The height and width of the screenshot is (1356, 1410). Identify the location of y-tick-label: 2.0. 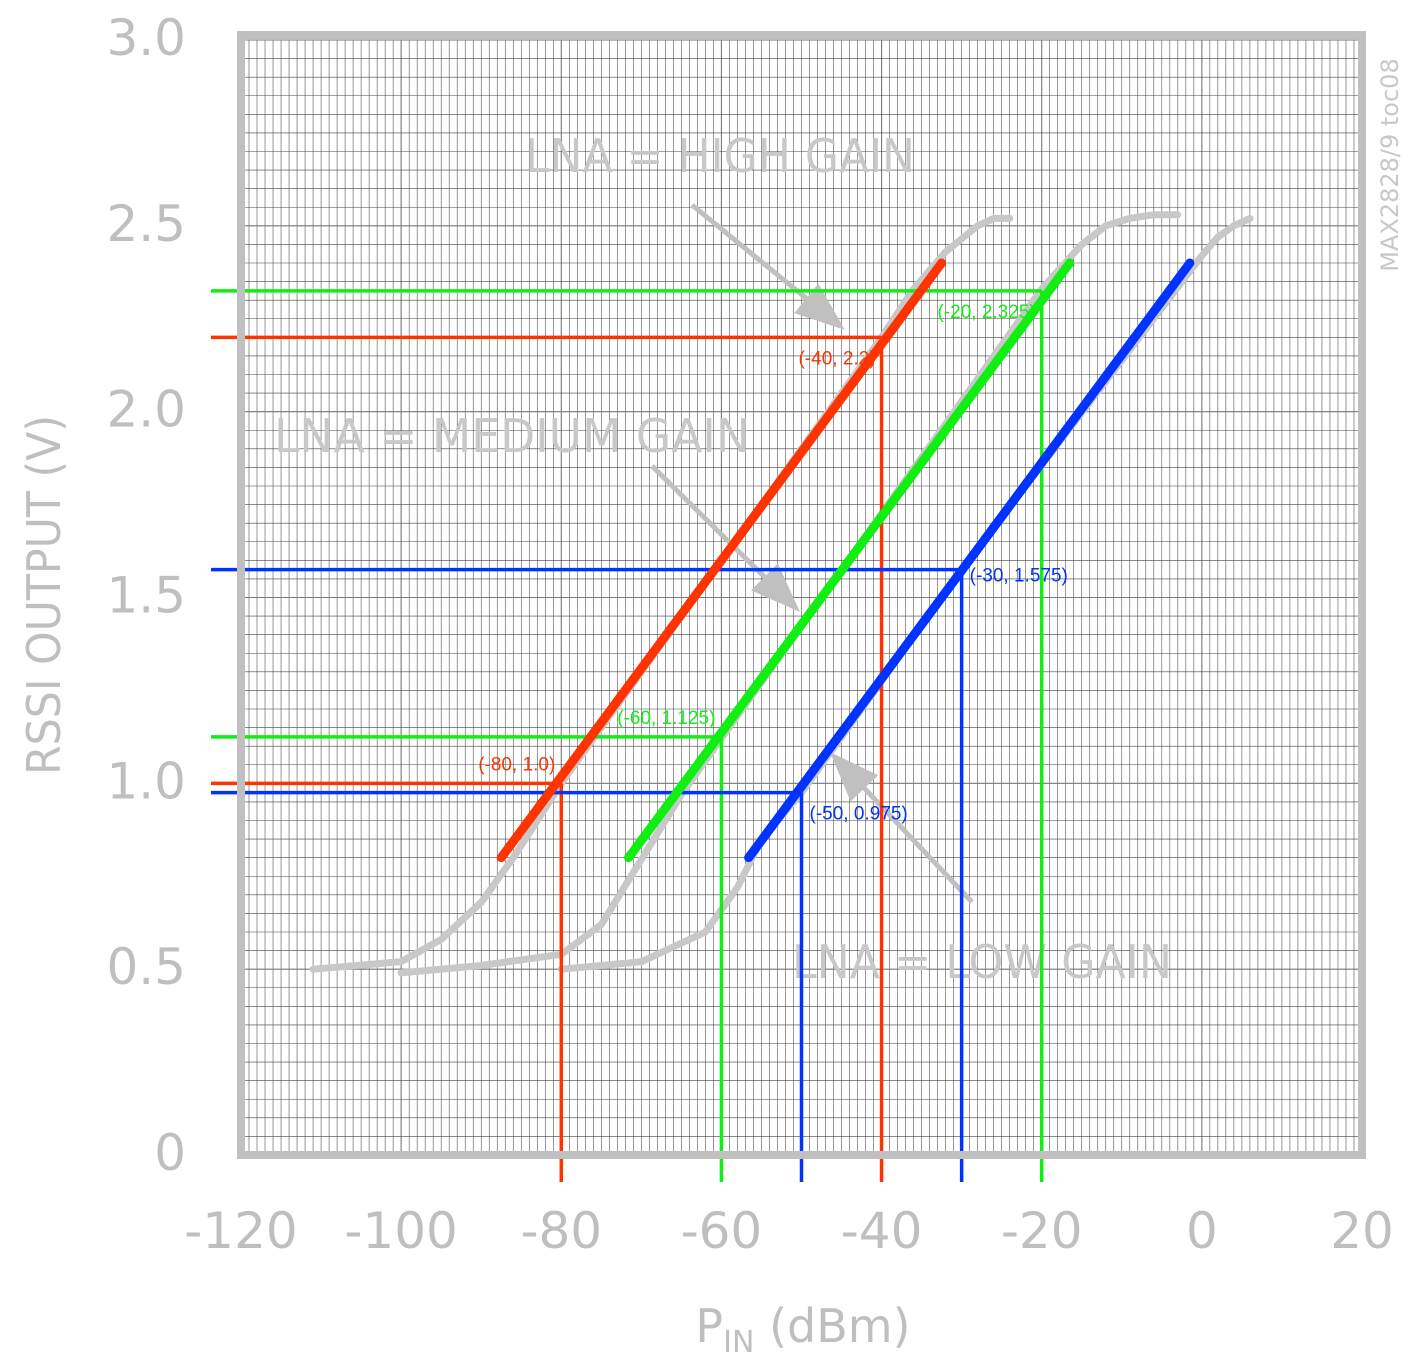
(146, 410).